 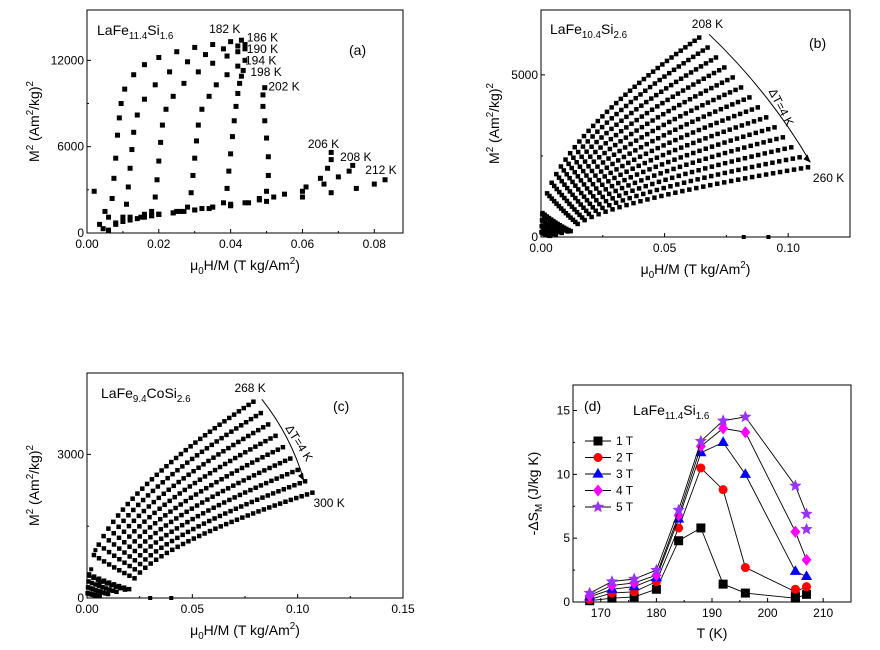 I want to click on x-axis-label: T (K), so click(x=712, y=633).